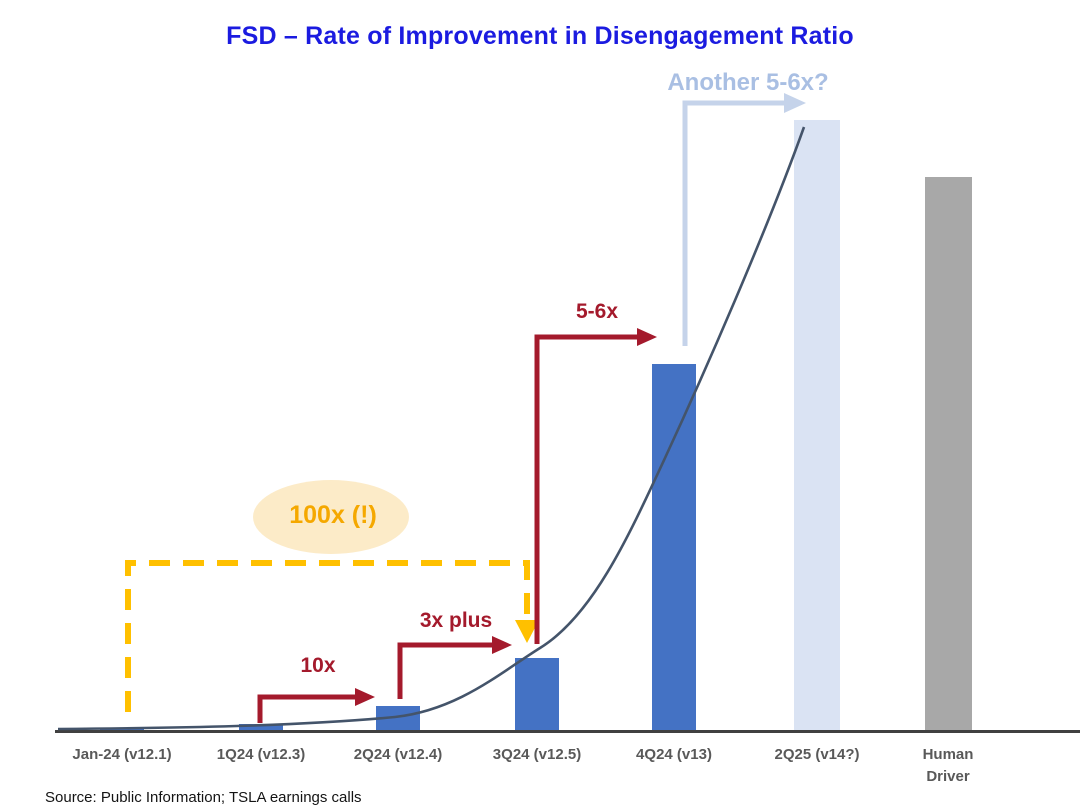  I want to click on label-100x: 100x (!), so click(333, 515).